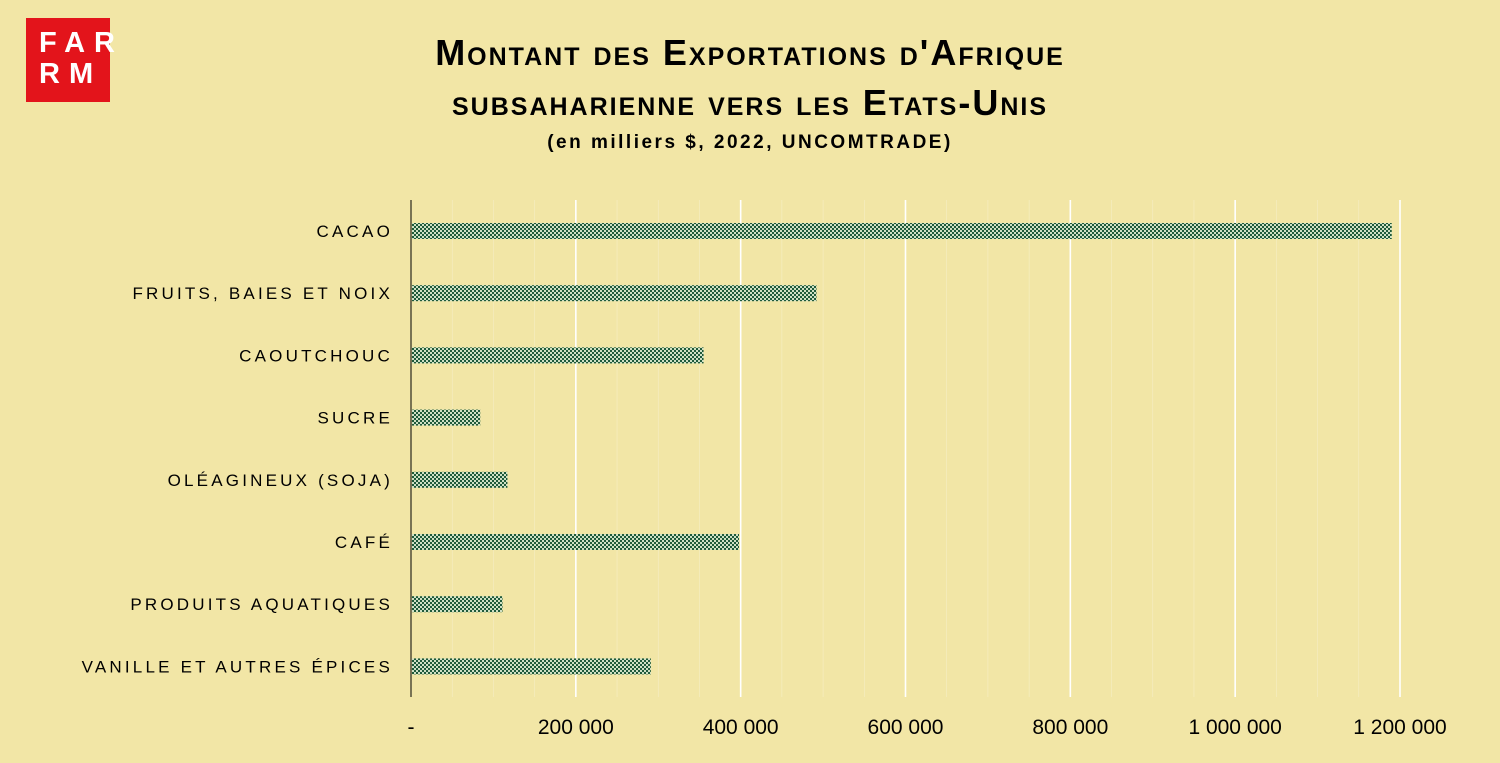 The width and height of the screenshot is (1500, 763). Describe the element at coordinates (741, 727) in the screenshot. I see `x-tick-label: 400 000` at that location.